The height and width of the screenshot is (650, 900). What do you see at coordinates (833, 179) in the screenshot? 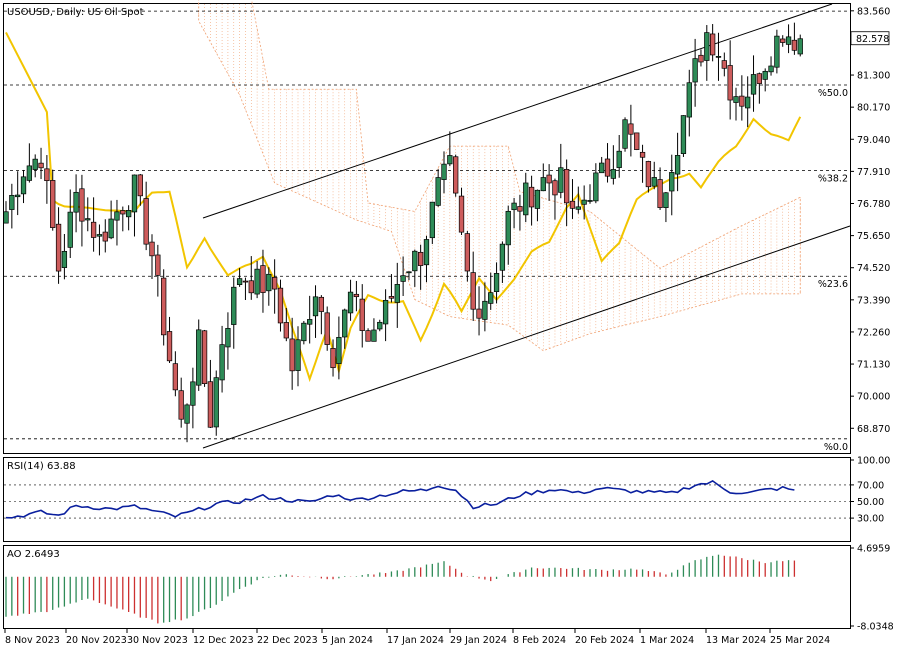
I see `fib-level-label: %38.2` at bounding box center [833, 179].